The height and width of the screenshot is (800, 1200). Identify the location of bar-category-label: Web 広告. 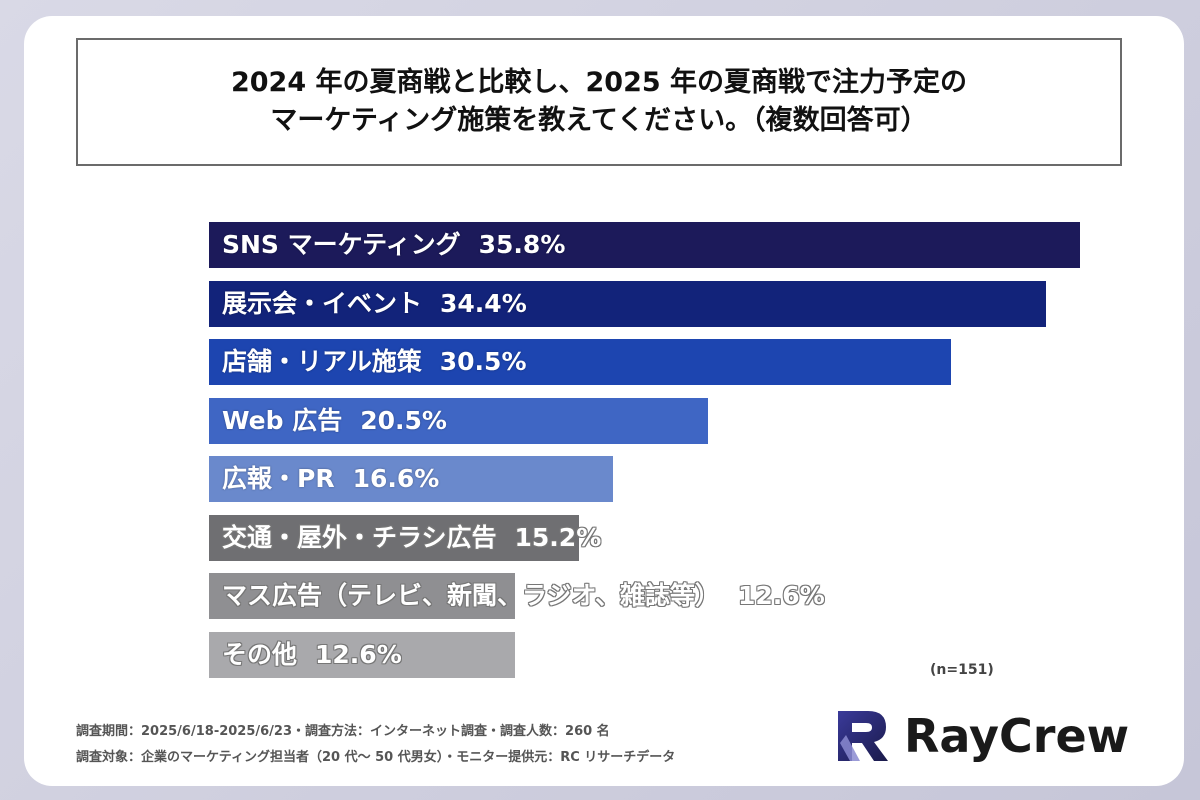
(282, 420).